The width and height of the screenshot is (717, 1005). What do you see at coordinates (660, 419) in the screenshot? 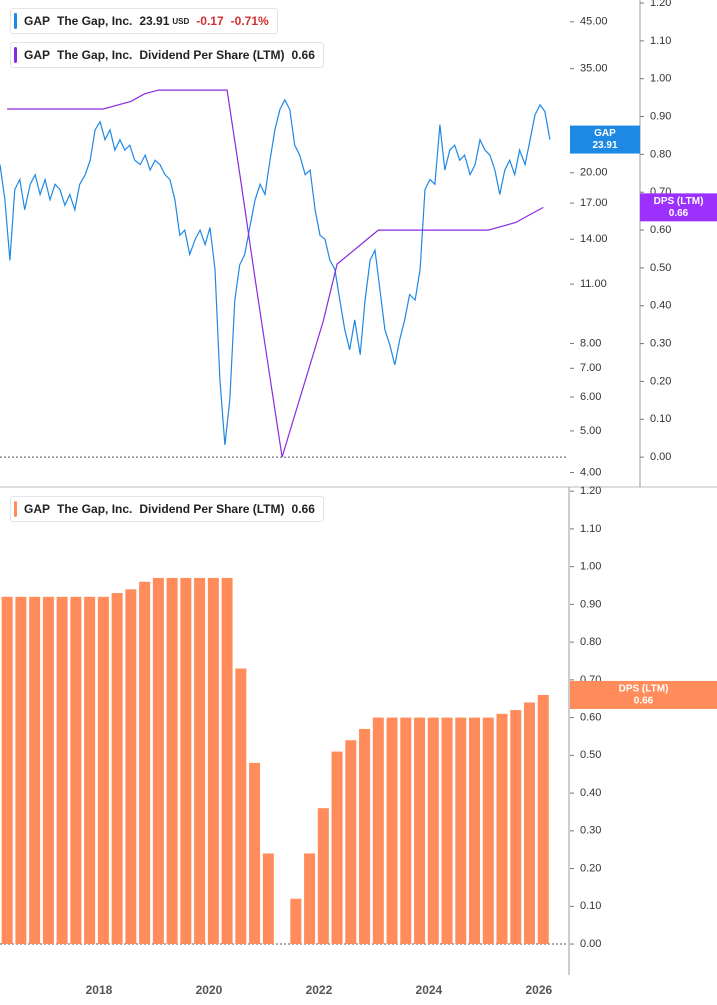
I see `y2-tick-label: 0.10` at bounding box center [660, 419].